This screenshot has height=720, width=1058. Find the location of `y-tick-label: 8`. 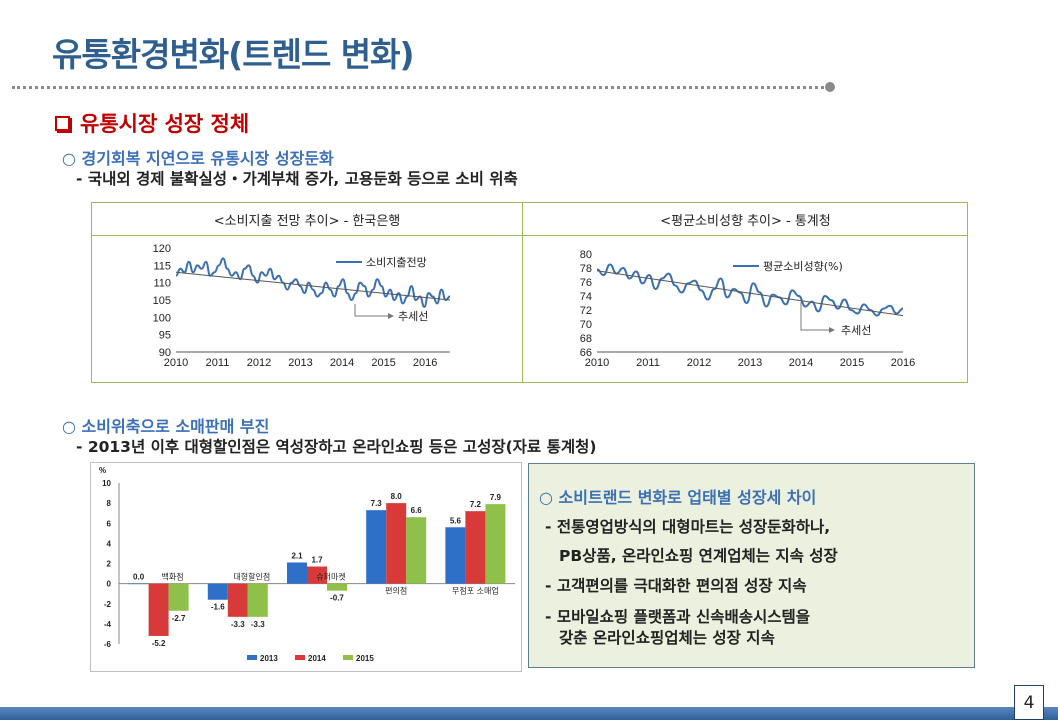

y-tick-label: 8 is located at coordinates (109, 503).